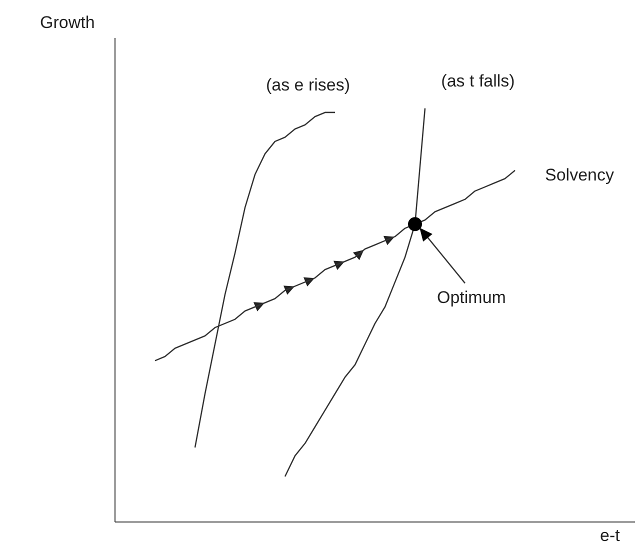 This screenshot has height=547, width=638. What do you see at coordinates (67, 22) in the screenshot?
I see `y-axis-title: Growth` at bounding box center [67, 22].